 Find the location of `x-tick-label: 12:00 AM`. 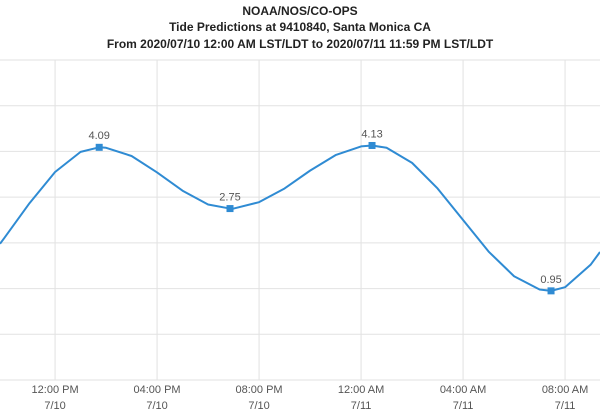

x-tick-label: 12:00 AM is located at coordinates (361, 390).